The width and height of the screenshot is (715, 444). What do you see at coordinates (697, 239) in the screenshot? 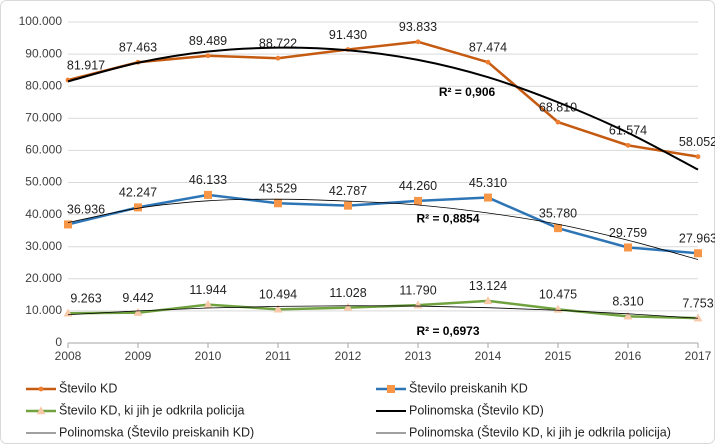
I see `data-label: 27.963` at bounding box center [697, 239].